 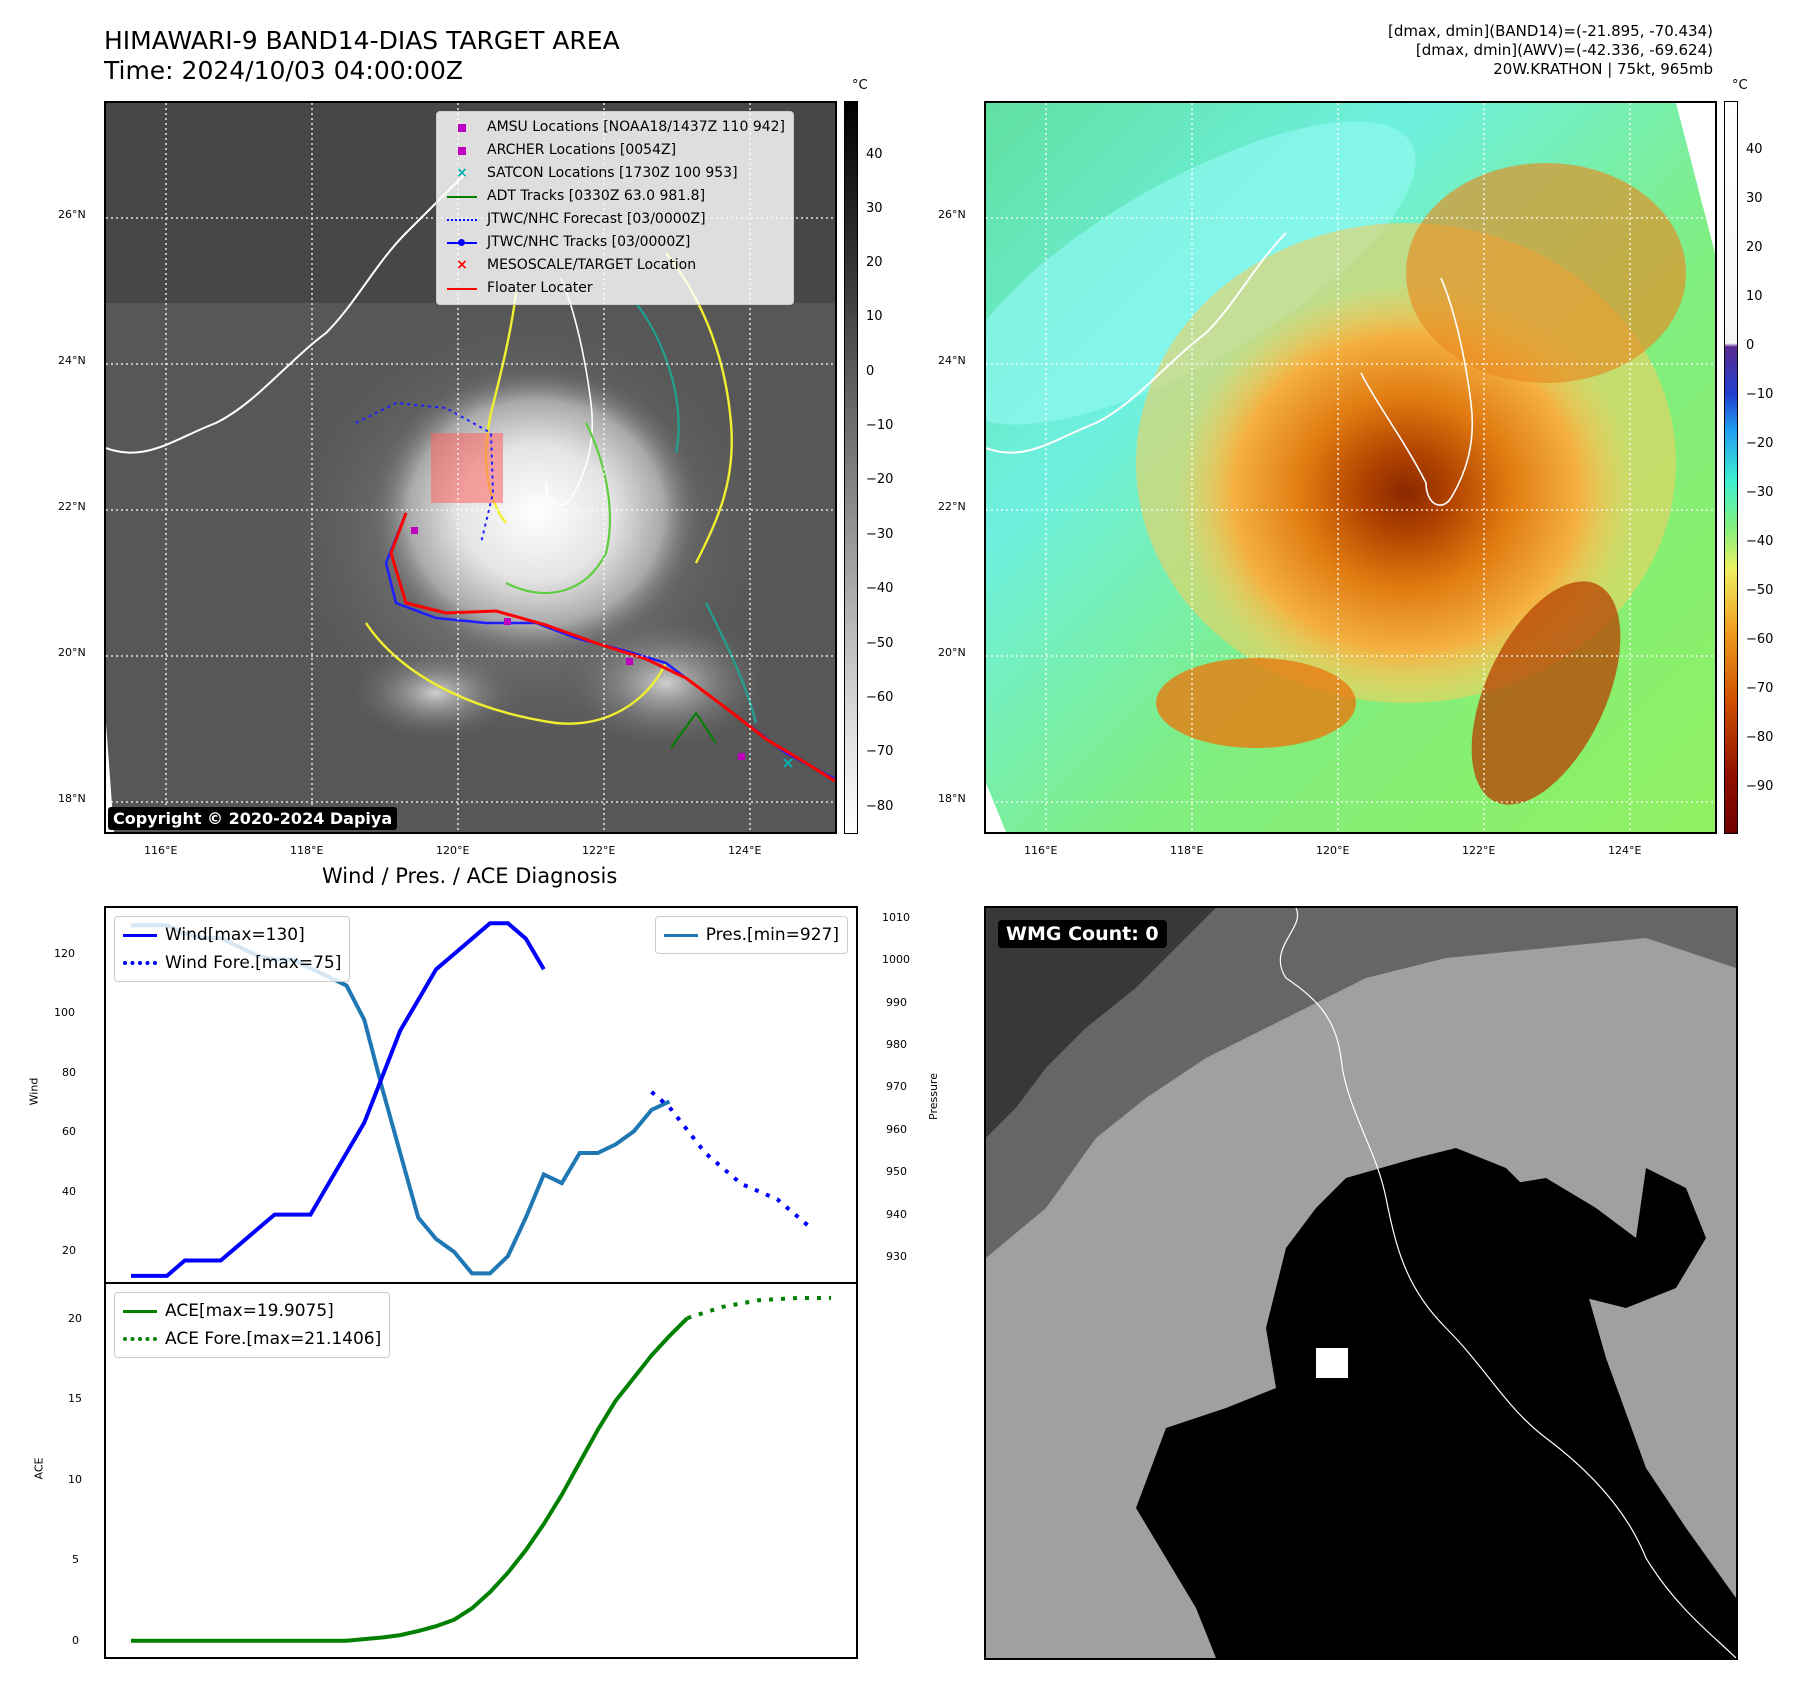 I want to click on lon-tick: 116°E, so click(x=1041, y=850).